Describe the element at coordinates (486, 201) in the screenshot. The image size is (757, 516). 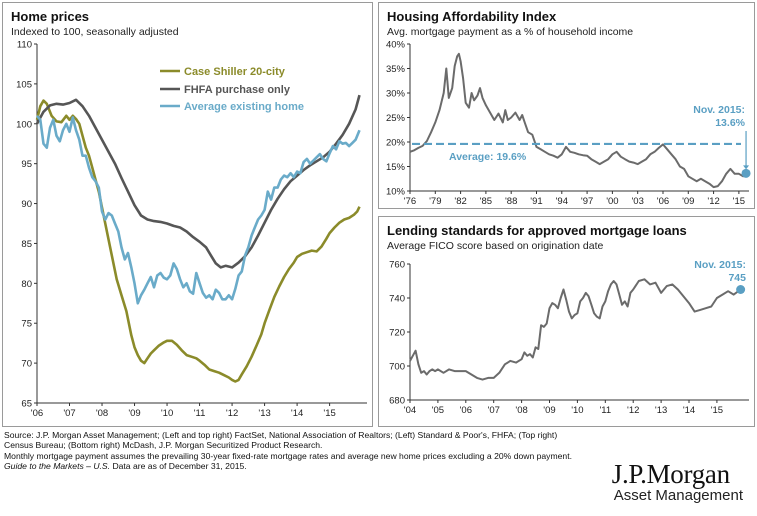
I see `x-tick-label: '85` at that location.